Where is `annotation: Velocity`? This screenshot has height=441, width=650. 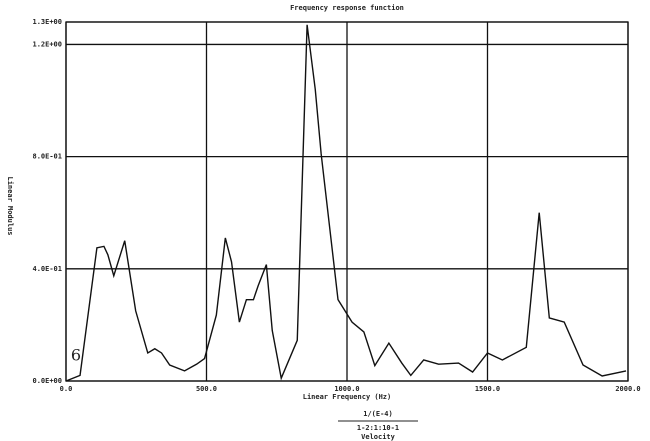 annotation: Velocity is located at coordinates (378, 437).